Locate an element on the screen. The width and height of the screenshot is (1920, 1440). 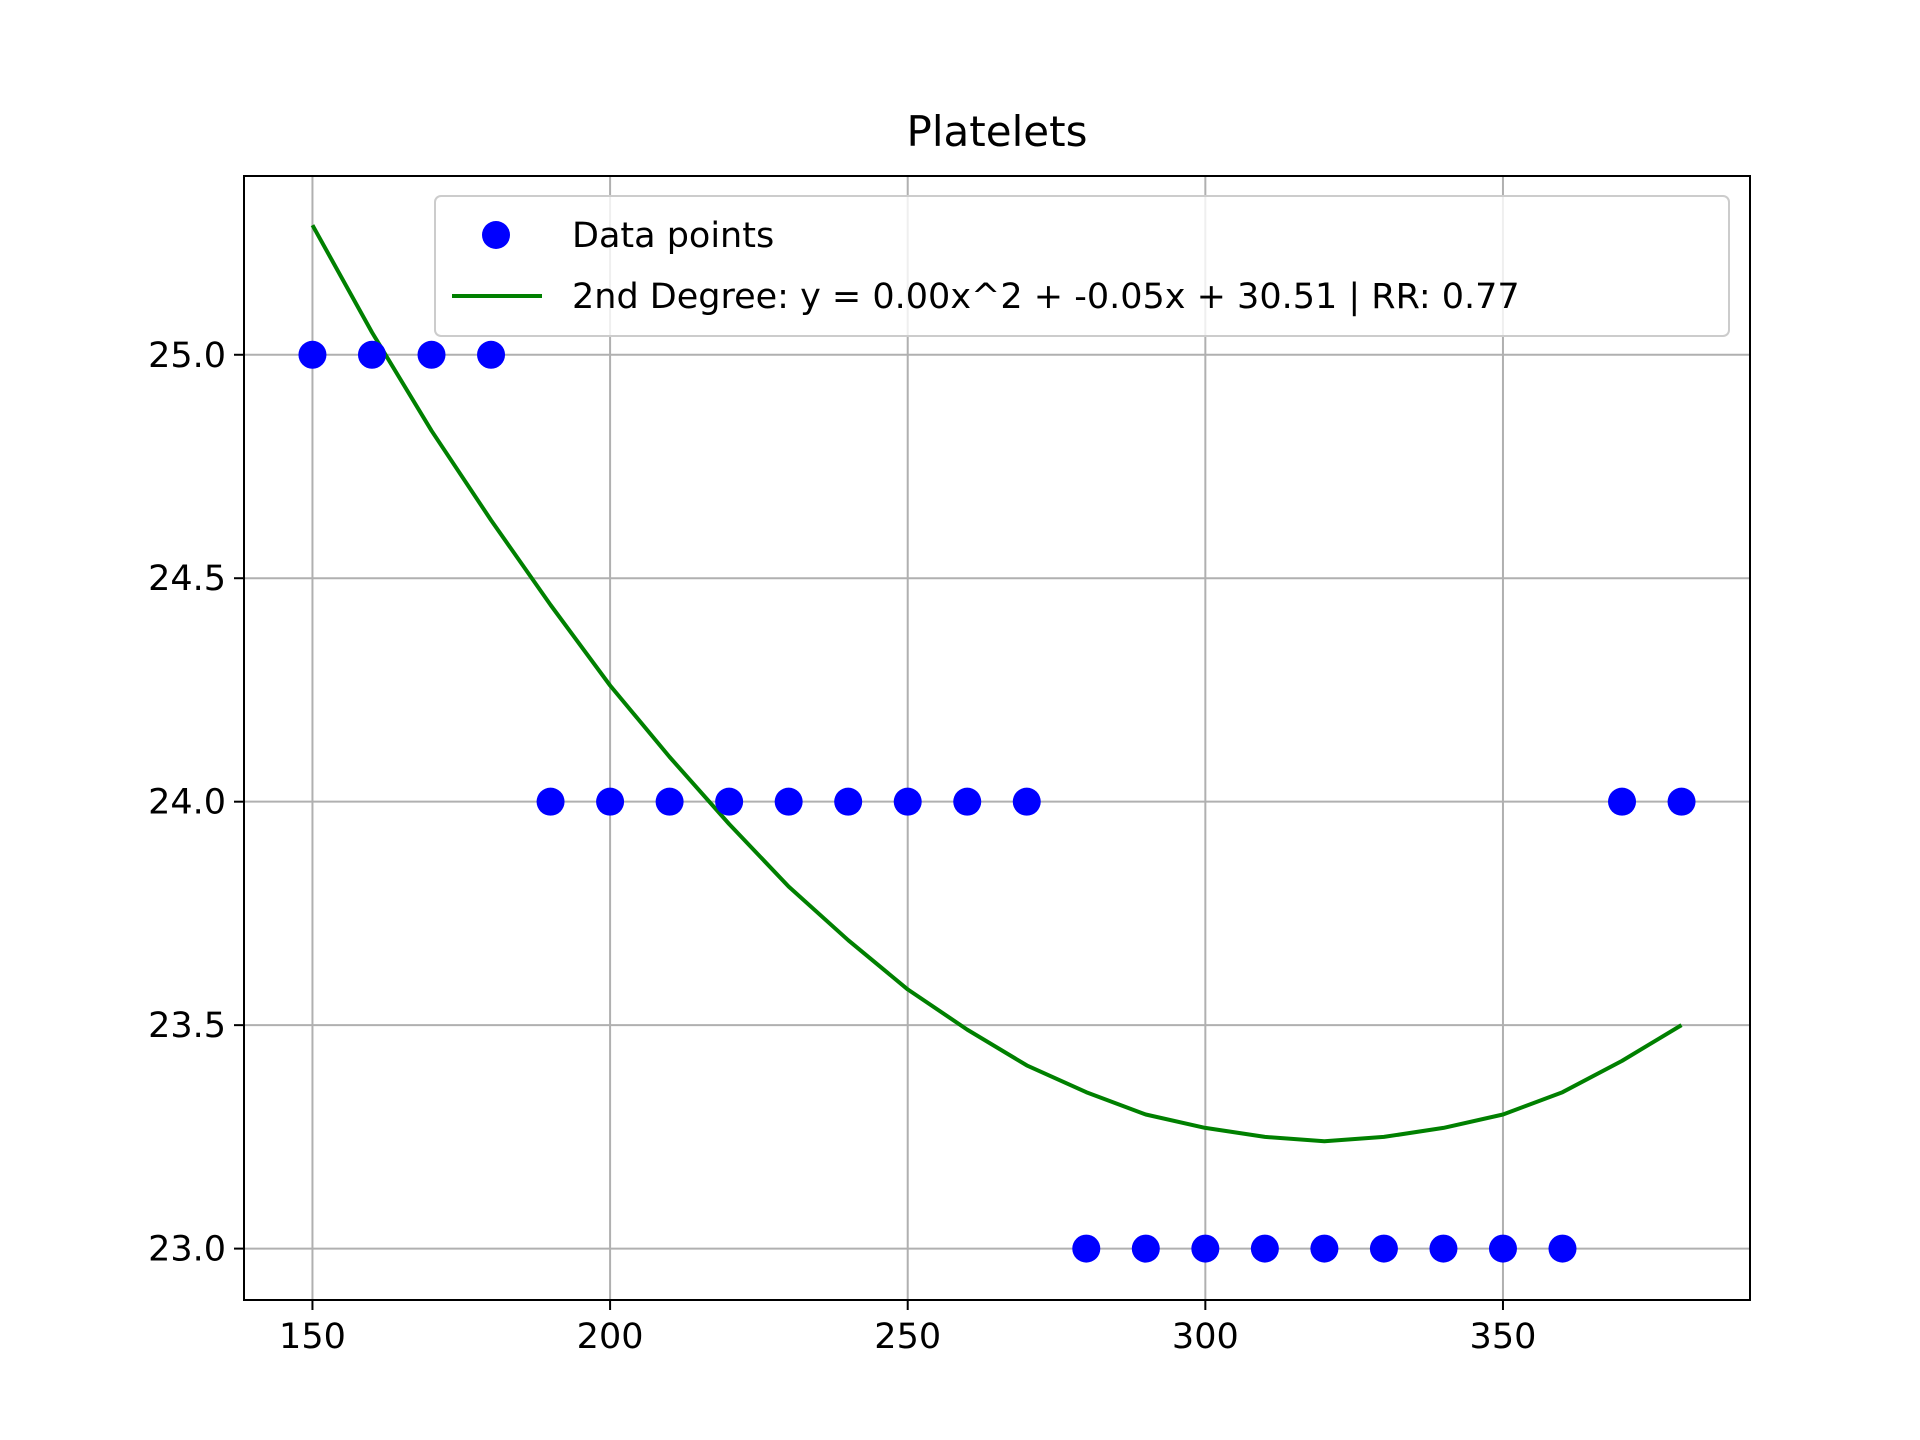
y-axis: 23.0 23.5 24.0 24.5 25.0 is located at coordinates (196, 803).